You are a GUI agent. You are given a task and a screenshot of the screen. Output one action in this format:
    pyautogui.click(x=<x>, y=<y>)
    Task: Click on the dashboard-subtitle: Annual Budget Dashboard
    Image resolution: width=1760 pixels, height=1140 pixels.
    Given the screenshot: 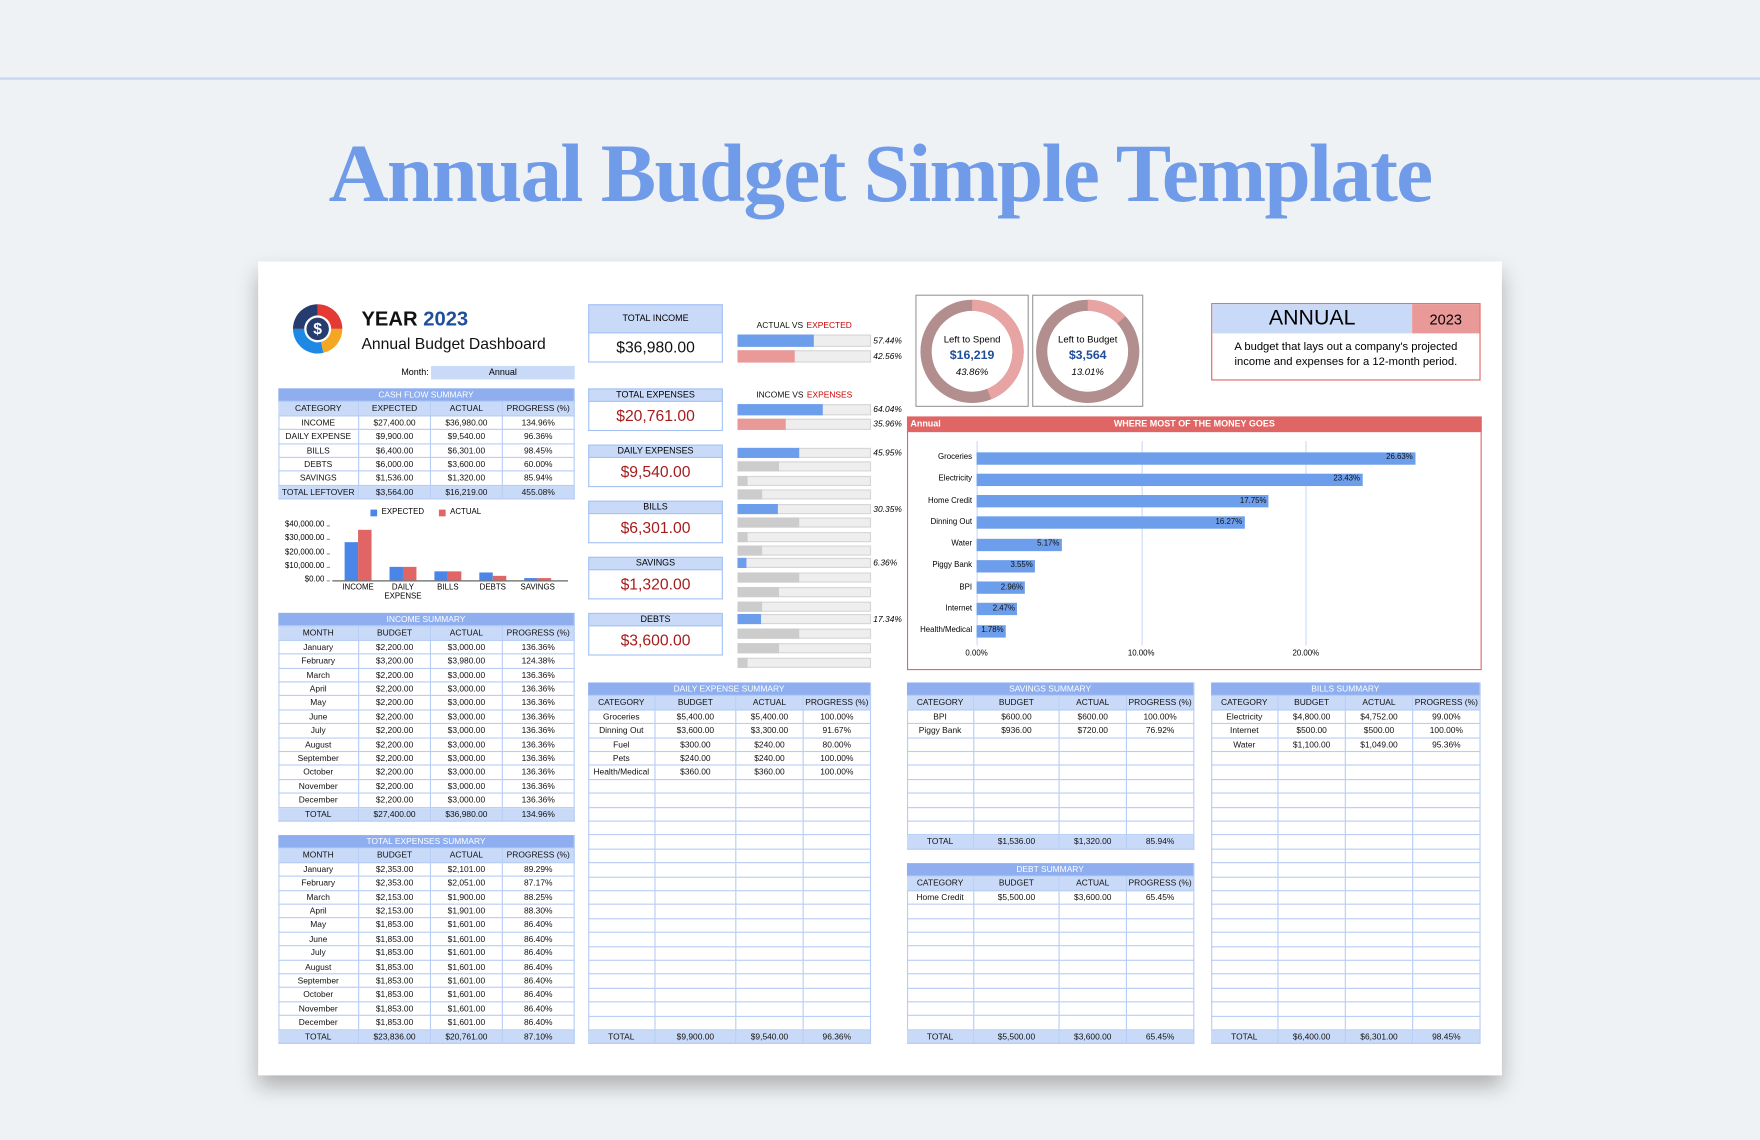 What is the action you would take?
    pyautogui.click(x=453, y=343)
    